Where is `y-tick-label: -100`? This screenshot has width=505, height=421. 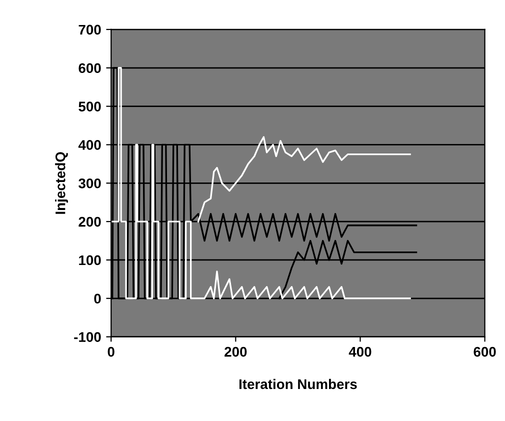
y-tick-label: -100 is located at coordinates (87, 337).